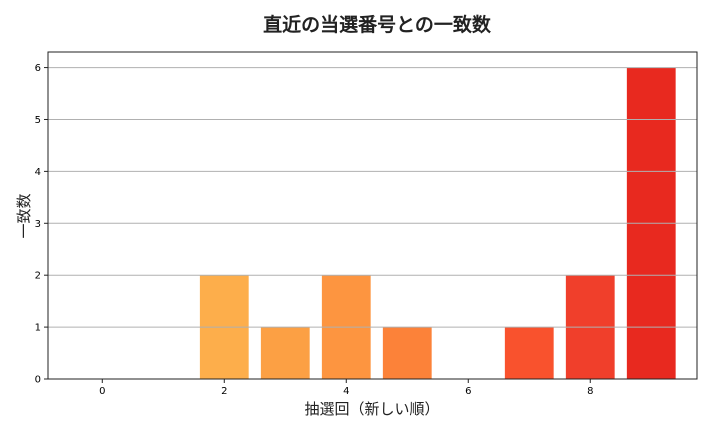 This screenshot has height=432, width=720. What do you see at coordinates (224, 391) in the screenshot?
I see `x-tick-label-2: 2` at bounding box center [224, 391].